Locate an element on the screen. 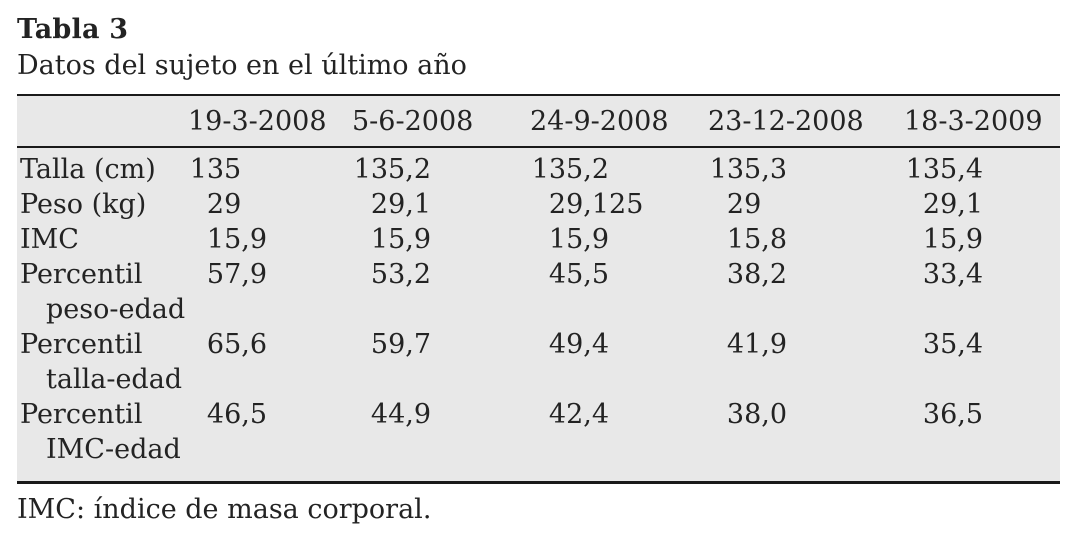 The height and width of the screenshot is (550, 1083). table-caption: Datos del sujeto en el último año is located at coordinates (242, 65).